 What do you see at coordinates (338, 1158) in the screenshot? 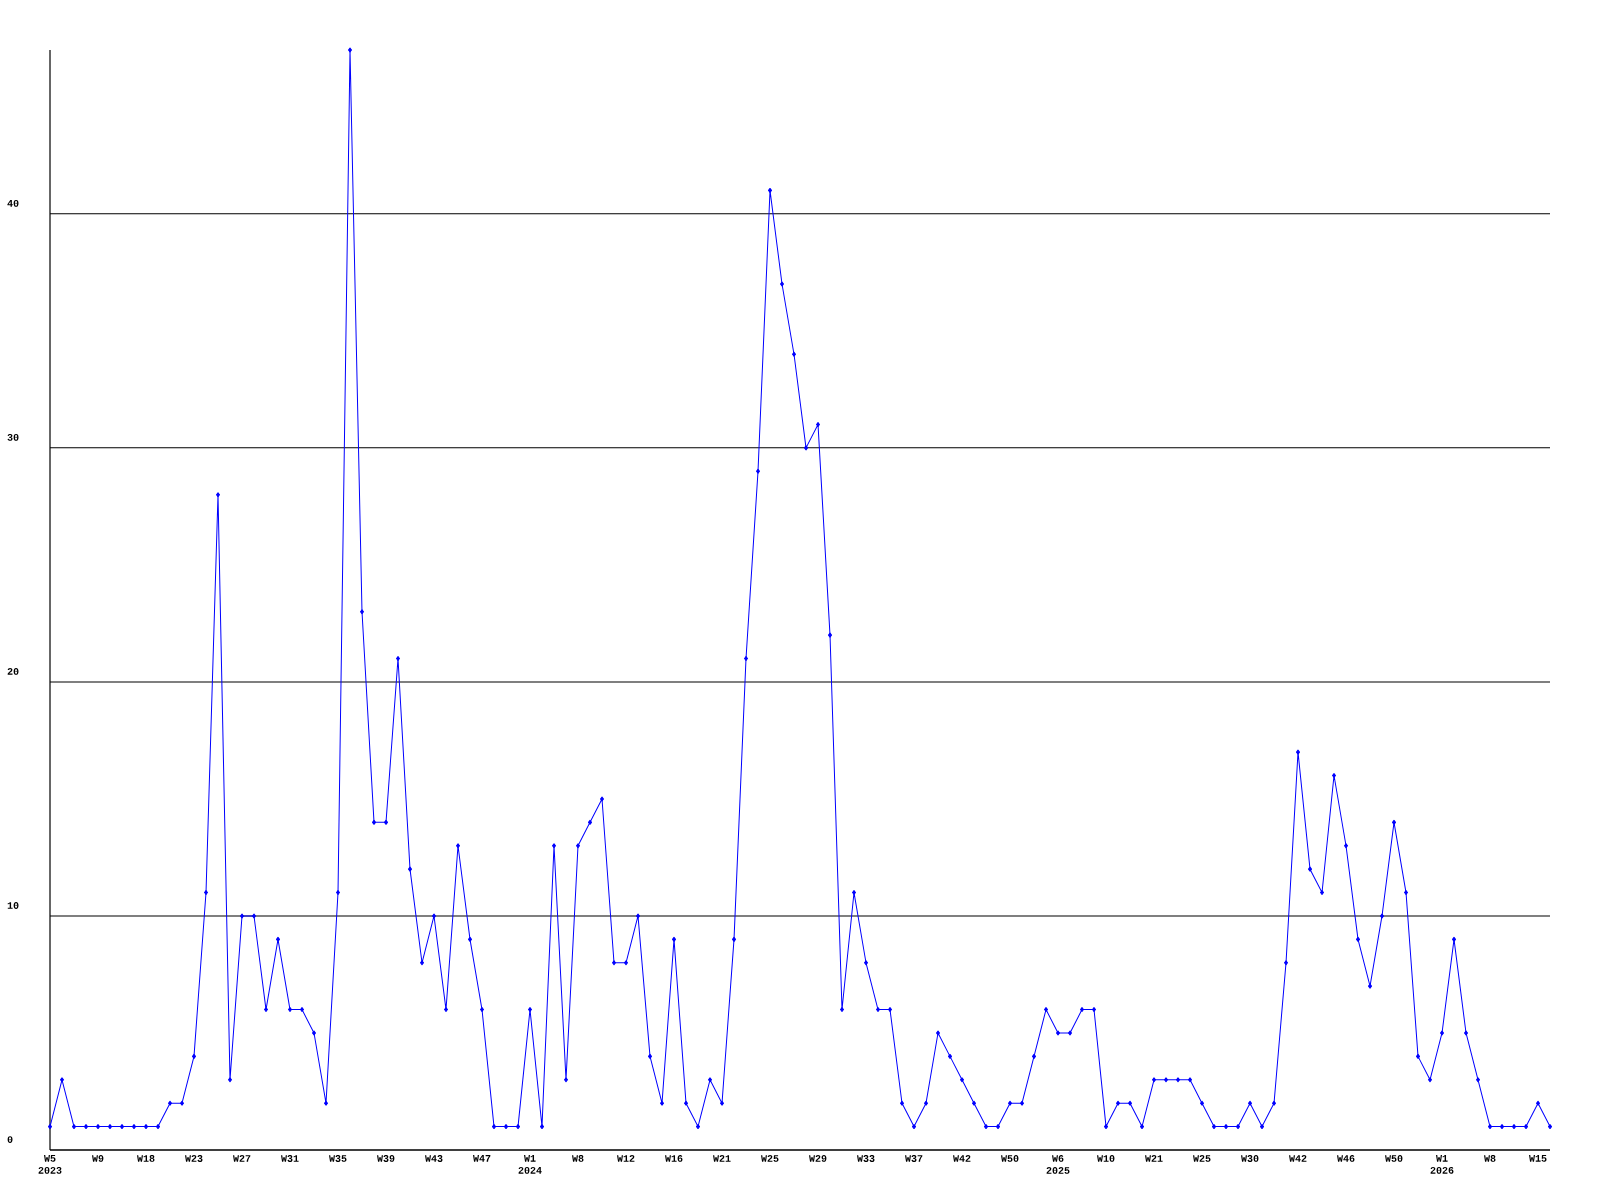
I see `x-tick-label: W35` at bounding box center [338, 1158].